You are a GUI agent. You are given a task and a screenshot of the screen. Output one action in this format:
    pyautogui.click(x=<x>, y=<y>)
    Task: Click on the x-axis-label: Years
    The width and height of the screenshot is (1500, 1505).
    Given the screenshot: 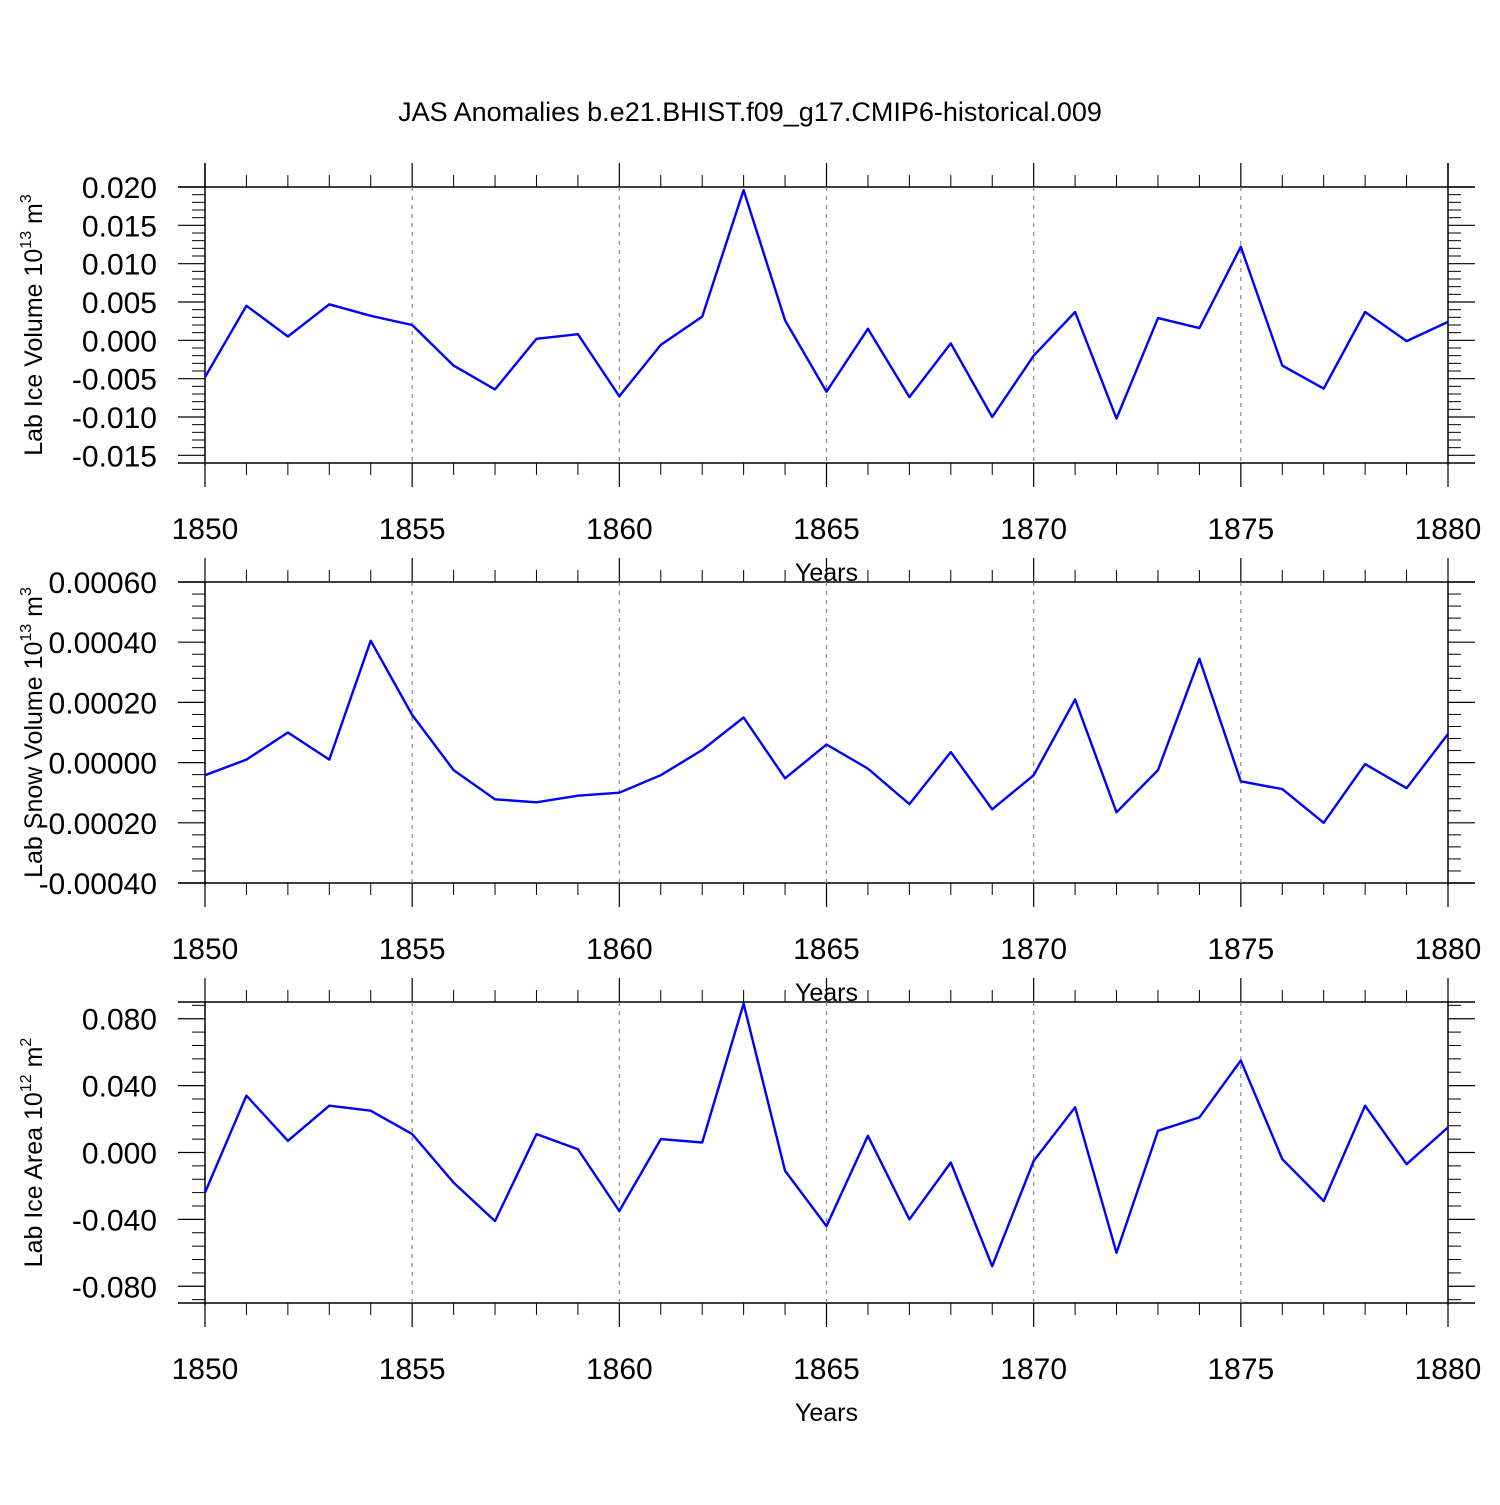 What is the action you would take?
    pyautogui.click(x=826, y=1413)
    